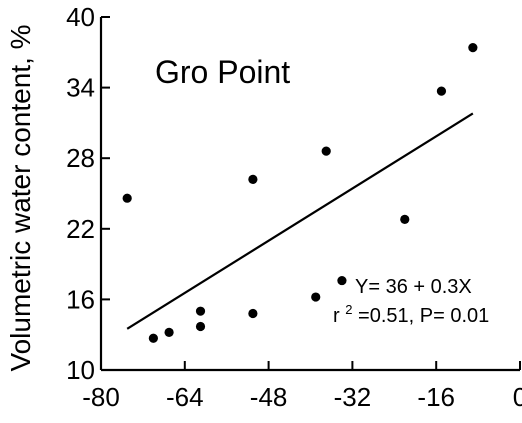 The width and height of the screenshot is (522, 423). I want to click on y-tick-label: 40, so click(80, 17).